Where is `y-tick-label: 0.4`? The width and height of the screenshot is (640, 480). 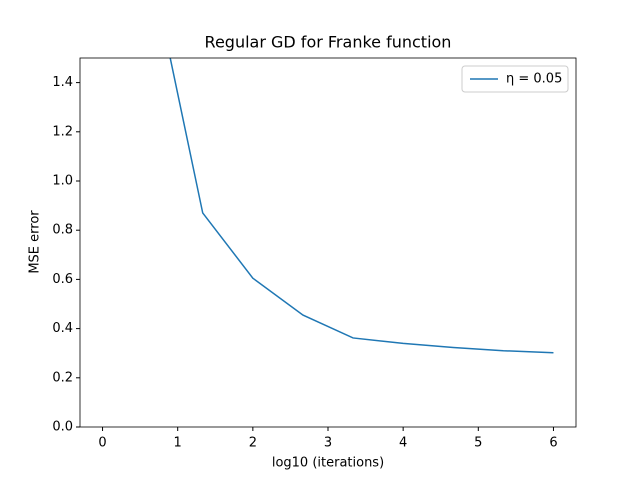 y-tick-label: 0.4 is located at coordinates (62, 328).